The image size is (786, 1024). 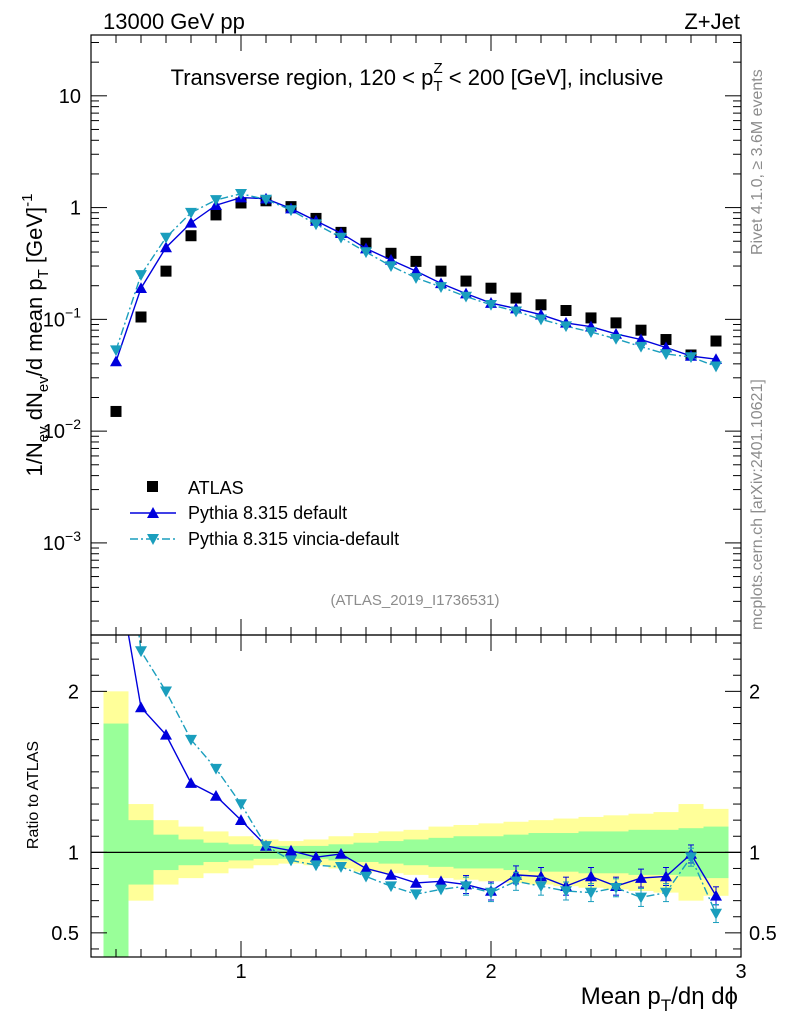 What do you see at coordinates (659, 999) in the screenshot?
I see `x-axis-label: Mean pT/dη dϕ` at bounding box center [659, 999].